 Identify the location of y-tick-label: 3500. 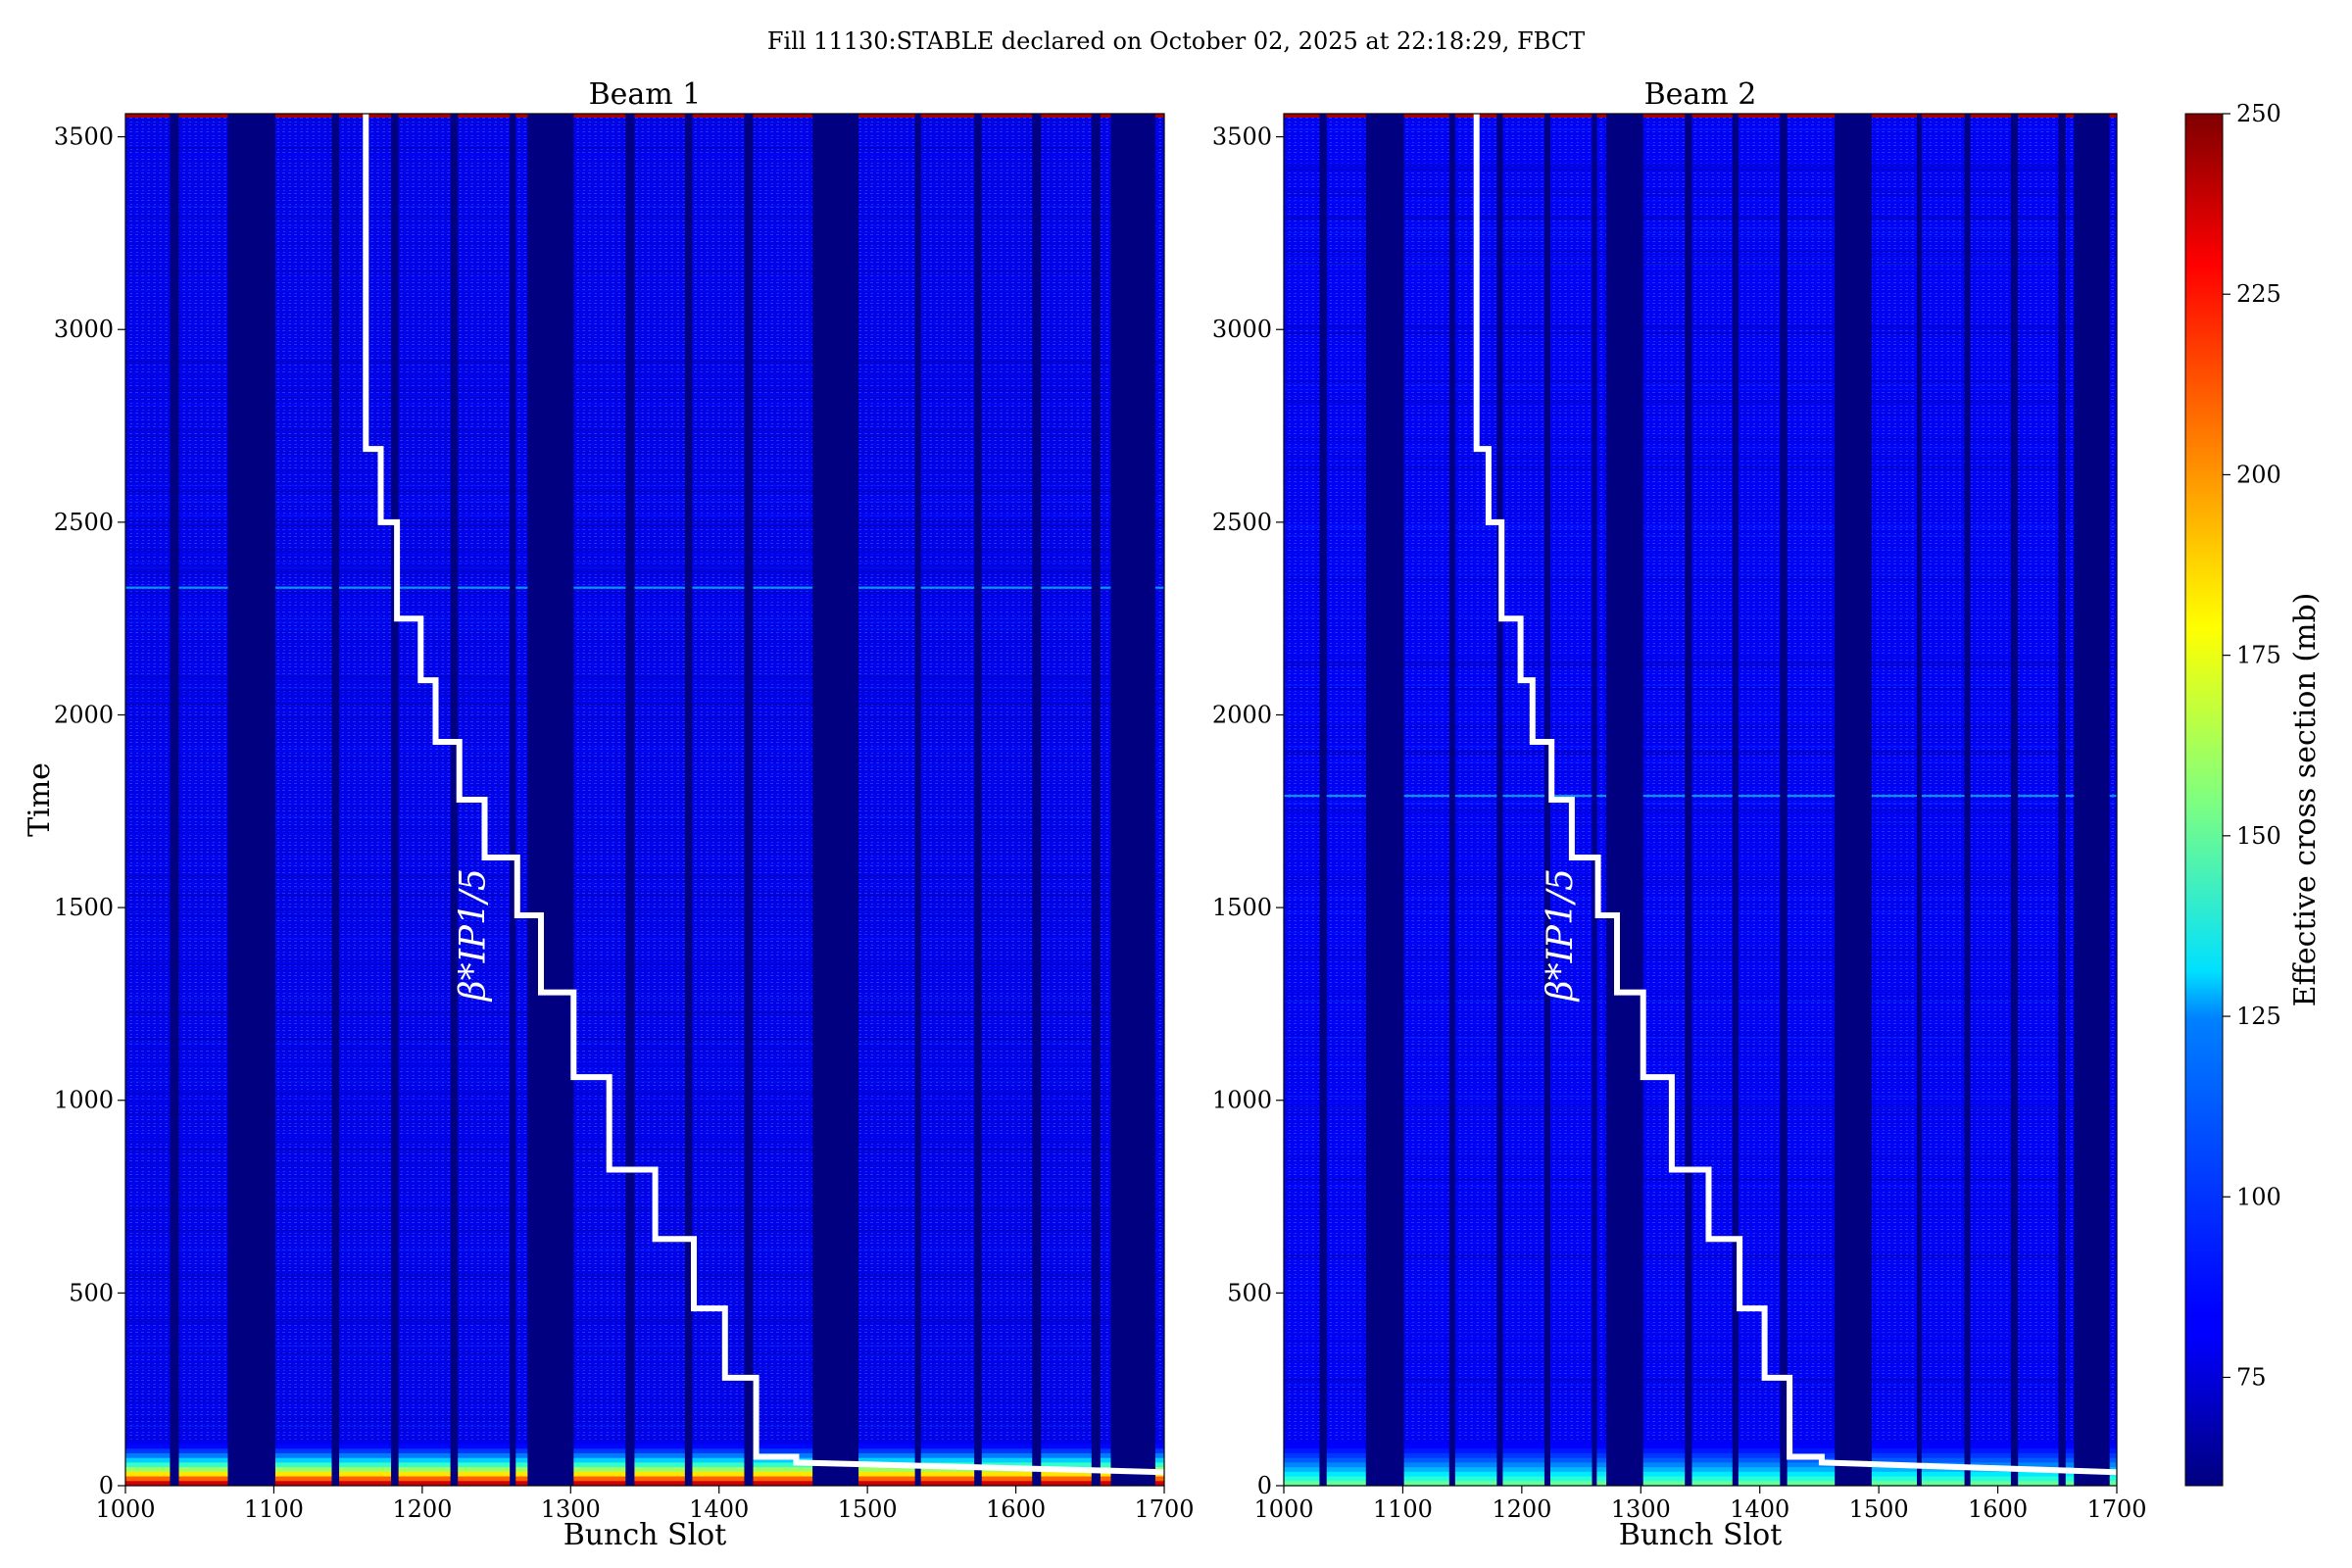
(1242, 137).